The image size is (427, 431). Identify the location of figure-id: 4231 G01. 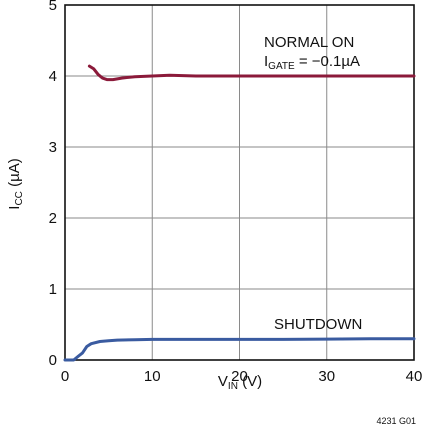
(396, 421).